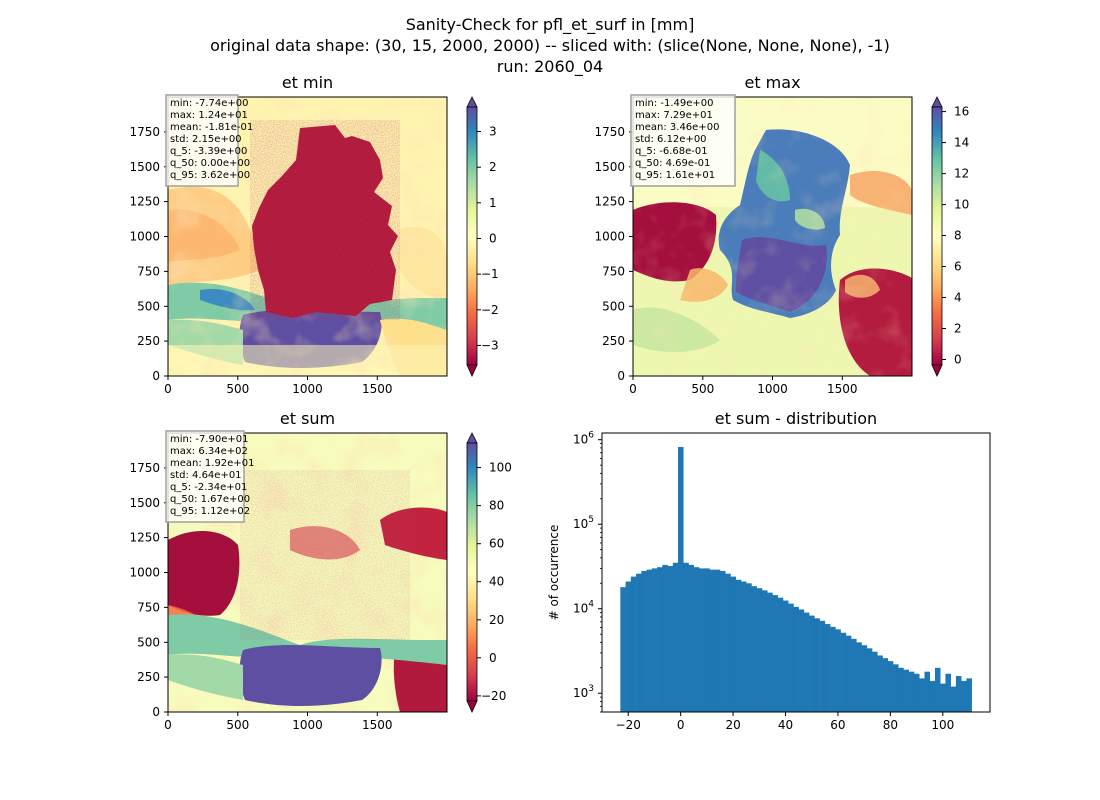 Image resolution: width=1100 pixels, height=800 pixels. I want to click on colorbar-tick-label: −20, so click(493, 696).